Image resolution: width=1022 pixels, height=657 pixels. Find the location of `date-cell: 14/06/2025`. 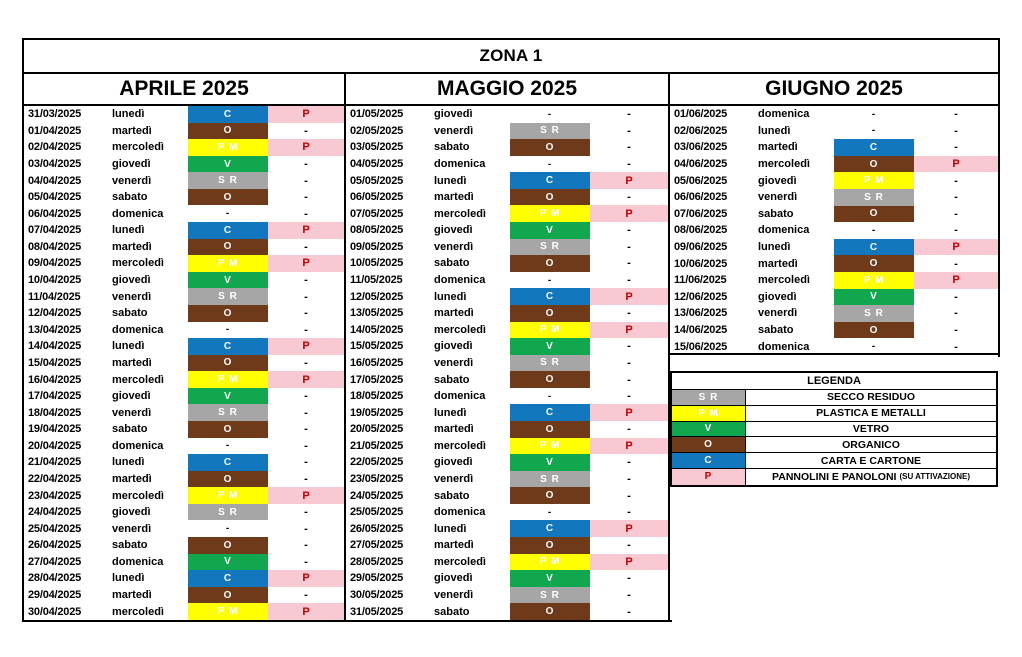

date-cell: 14/06/2025 is located at coordinates (701, 330).